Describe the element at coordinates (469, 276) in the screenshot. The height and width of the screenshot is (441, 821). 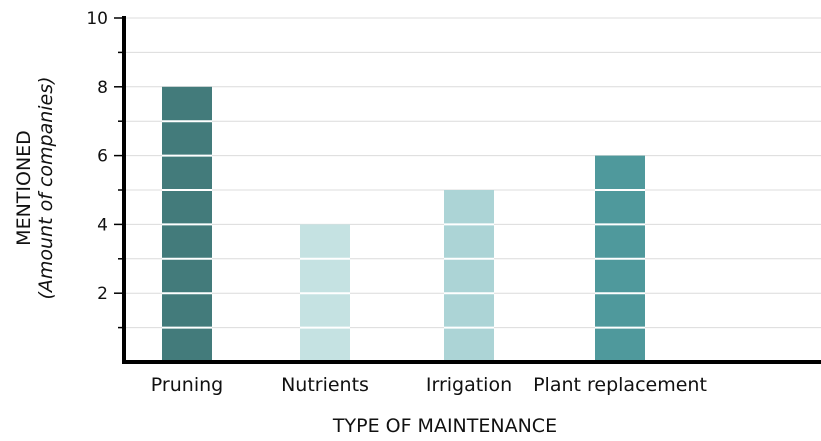
I see `bar` at that location.